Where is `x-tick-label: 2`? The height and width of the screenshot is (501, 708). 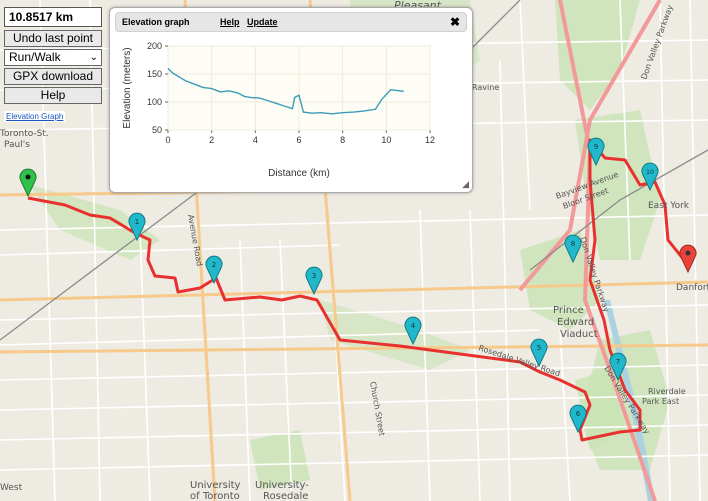 x-tick-label: 2 is located at coordinates (211, 140).